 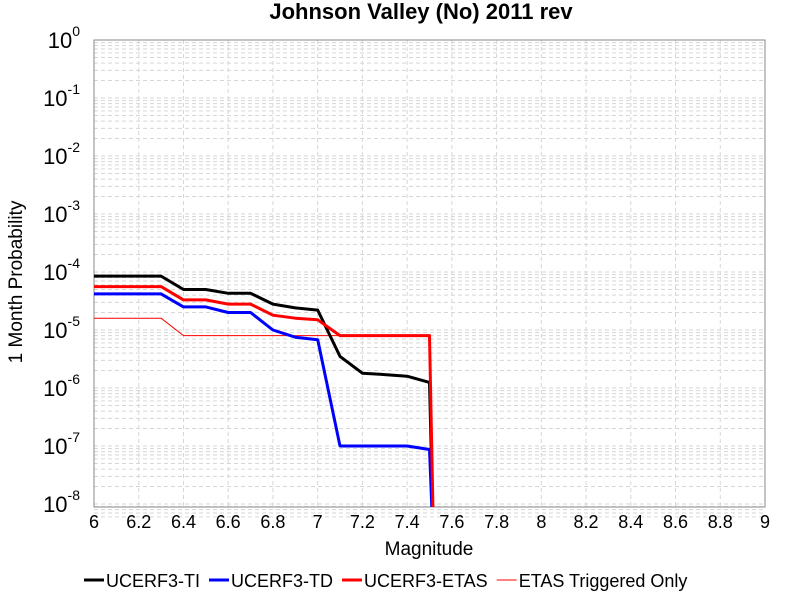 What do you see at coordinates (64, 38) in the screenshot?
I see `y-tick-label: 10⁰` at bounding box center [64, 38].